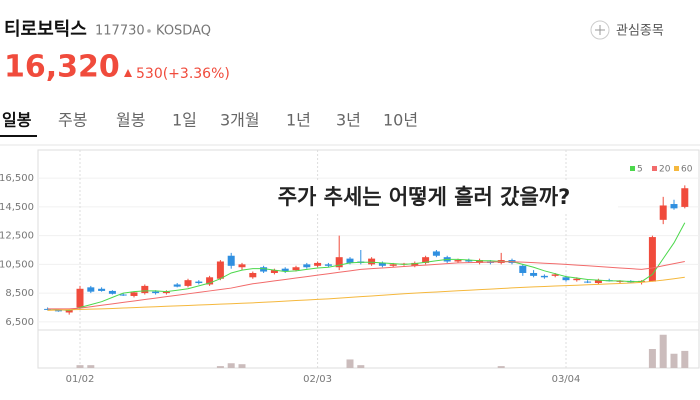 The width and height of the screenshot is (700, 400). I want to click on volume-frame, so click(368, 349).